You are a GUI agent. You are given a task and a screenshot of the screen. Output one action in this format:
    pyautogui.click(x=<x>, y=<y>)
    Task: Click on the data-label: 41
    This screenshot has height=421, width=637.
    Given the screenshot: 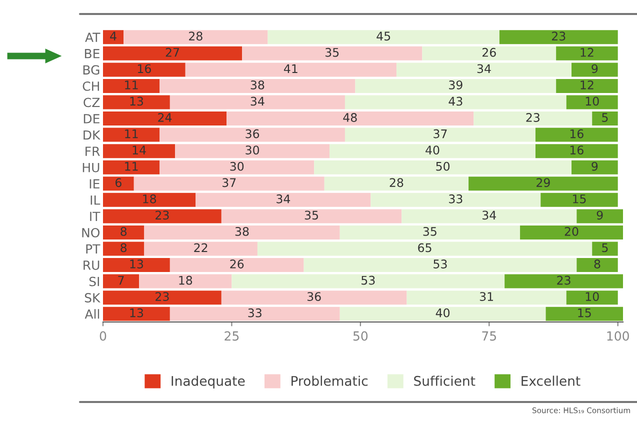 What is the action you would take?
    pyautogui.click(x=291, y=68)
    